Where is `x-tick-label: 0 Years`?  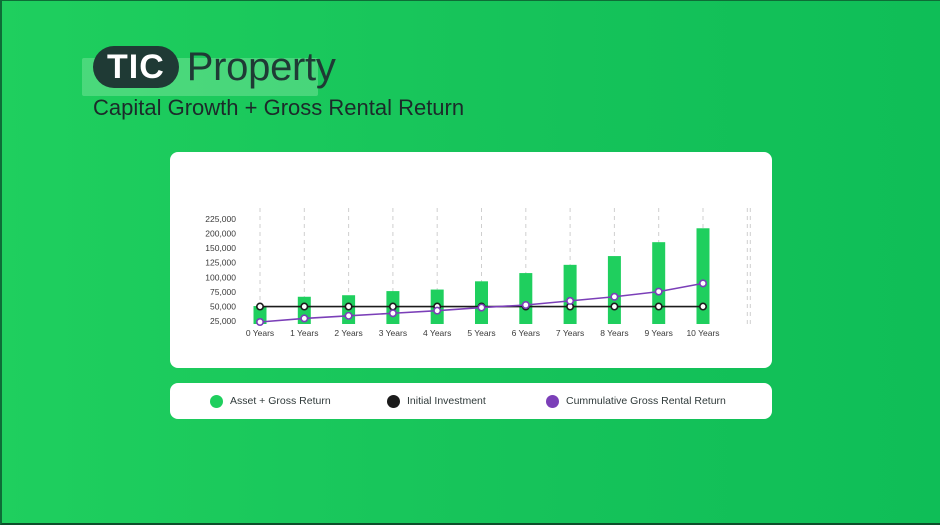 x-tick-label: 0 Years is located at coordinates (260, 333).